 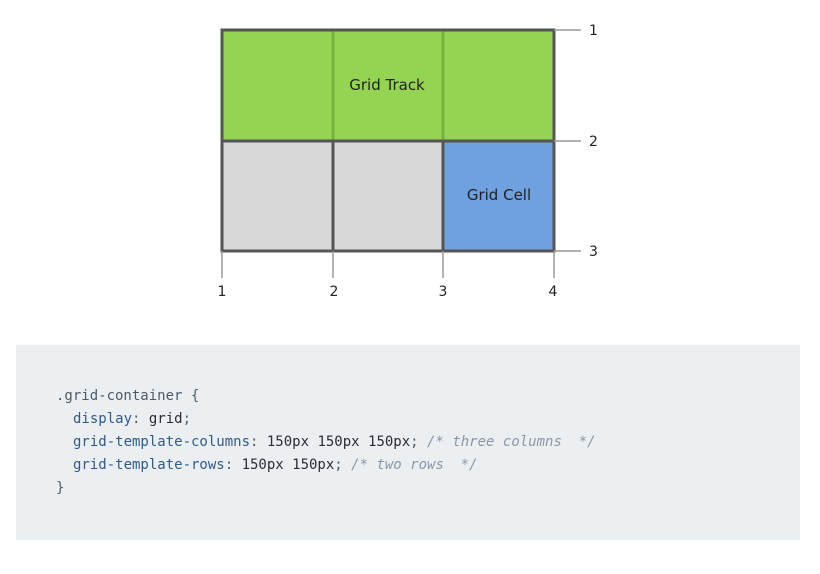 I want to click on code-line-declaration: display: grid;, so click(x=132, y=419).